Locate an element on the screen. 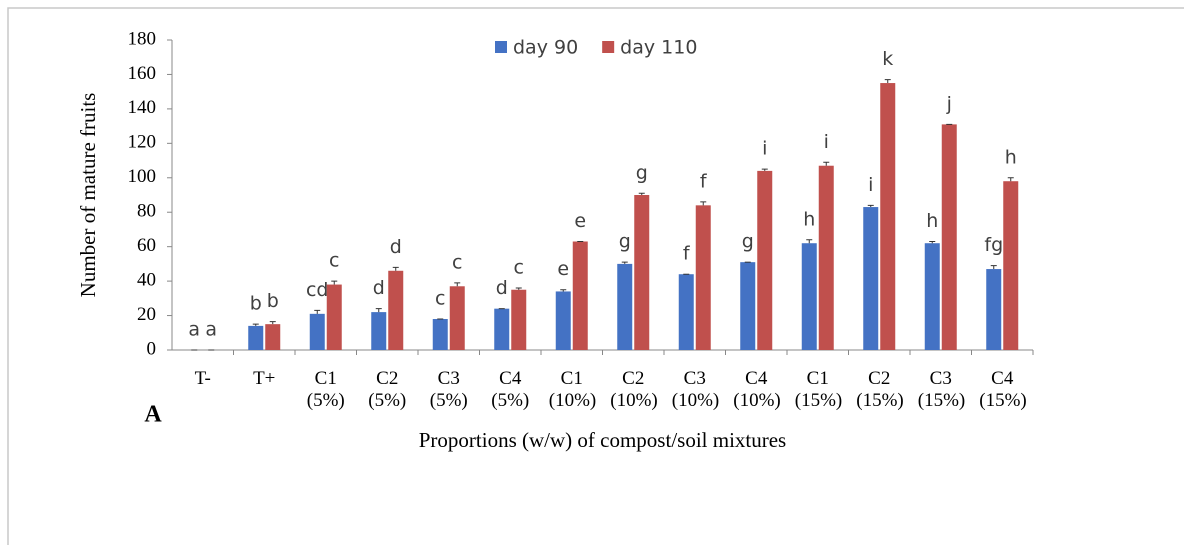 The height and width of the screenshot is (545, 1184). significance-letter: fg is located at coordinates (993, 245).